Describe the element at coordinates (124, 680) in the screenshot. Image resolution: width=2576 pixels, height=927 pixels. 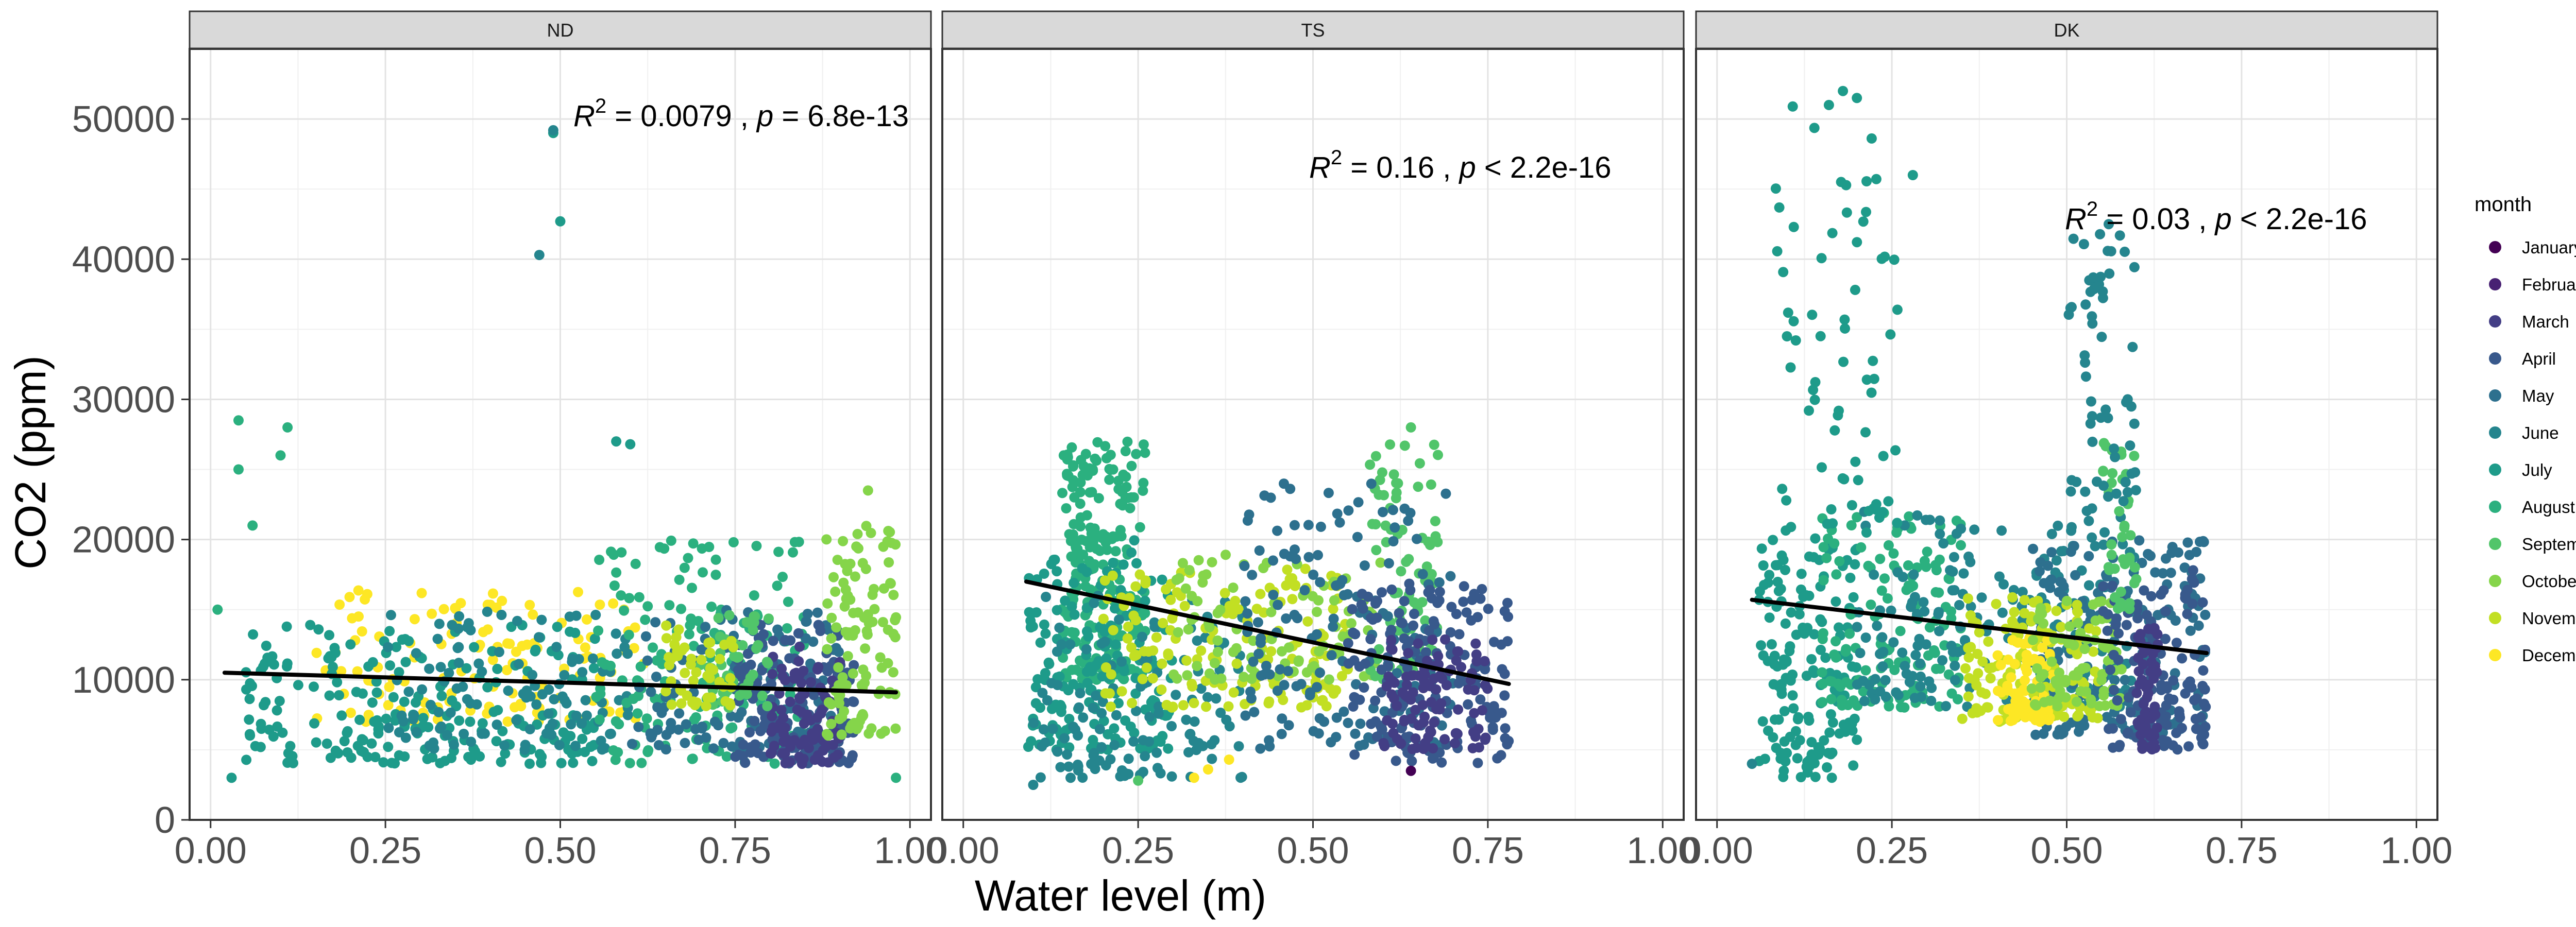
I see `y-tick-label: 10000` at that location.